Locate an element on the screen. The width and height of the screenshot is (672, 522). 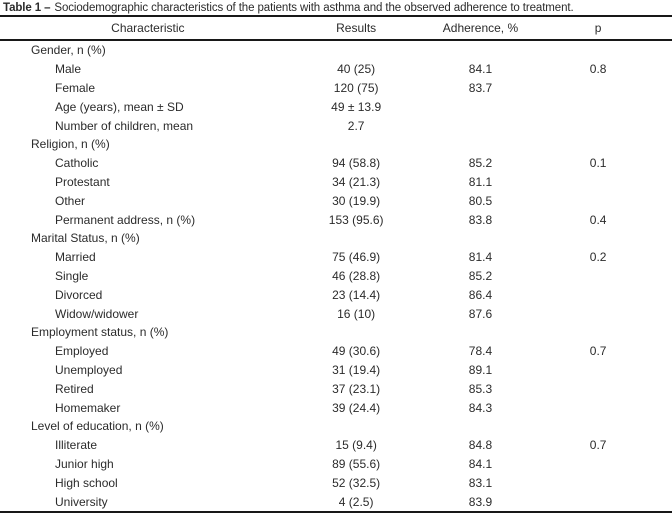
table-row-group: Level of education, n (%) is located at coordinates (336, 426).